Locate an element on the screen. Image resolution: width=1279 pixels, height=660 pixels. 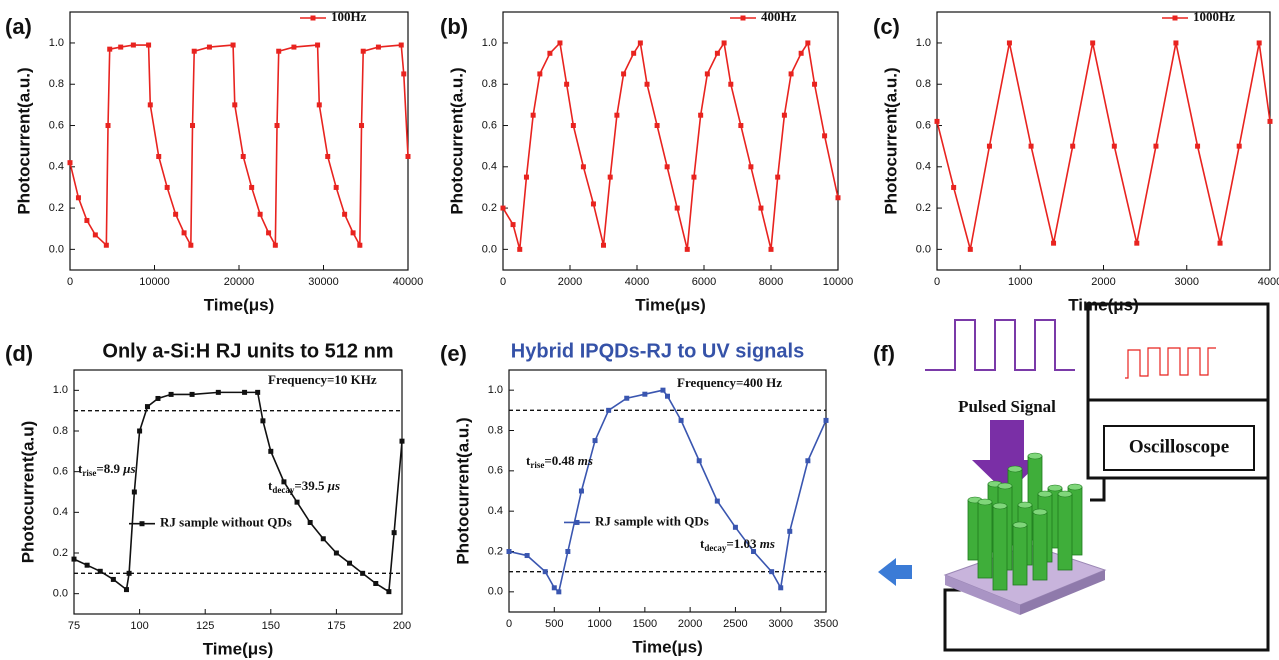
x-tick-label: 75 is located at coordinates (74, 626).